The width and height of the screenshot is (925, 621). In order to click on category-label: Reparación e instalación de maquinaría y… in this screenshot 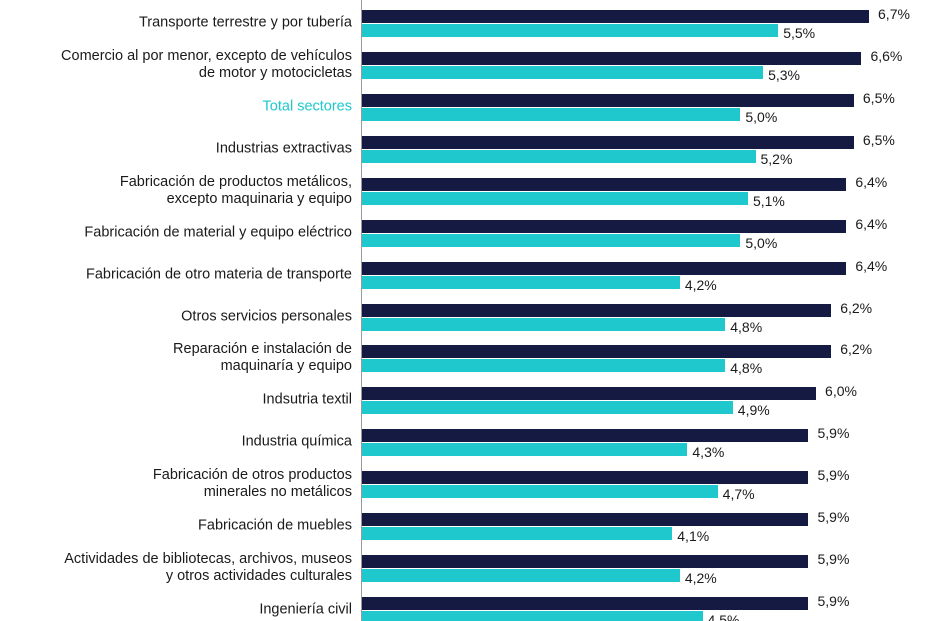, I will do `click(262, 358)`.